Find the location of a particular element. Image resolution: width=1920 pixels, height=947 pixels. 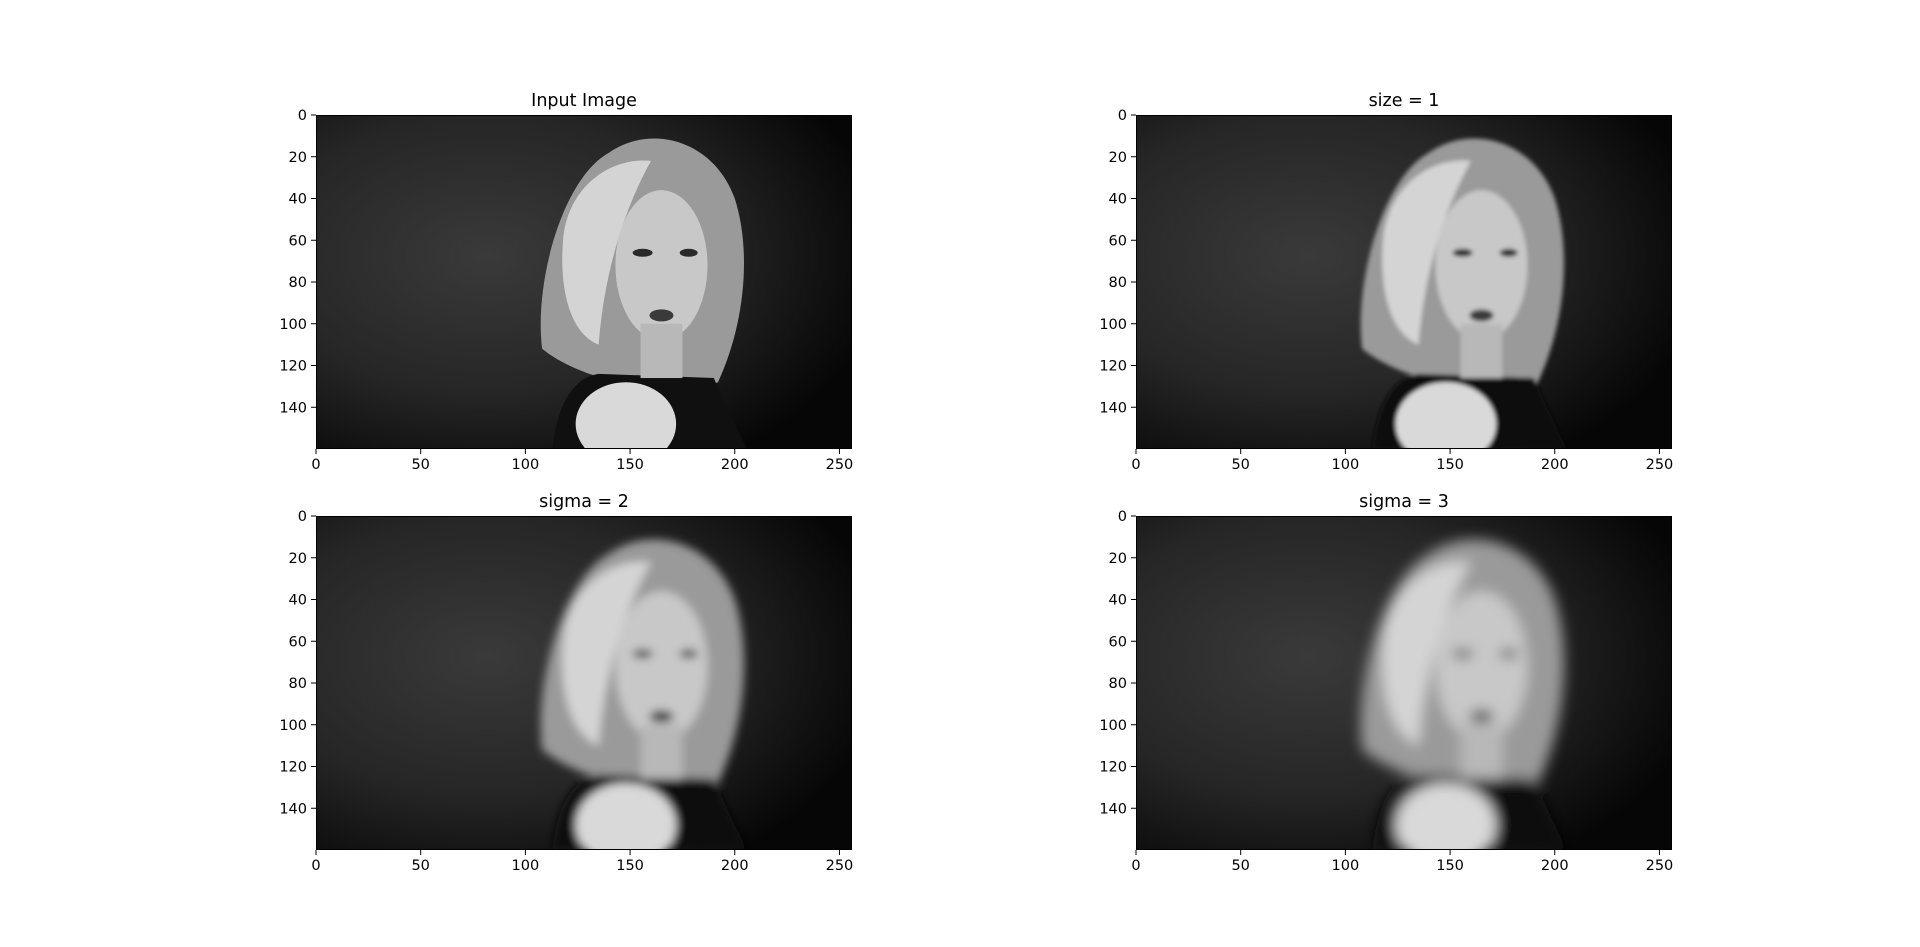

subplot-title: Input Image is located at coordinates (584, 101).